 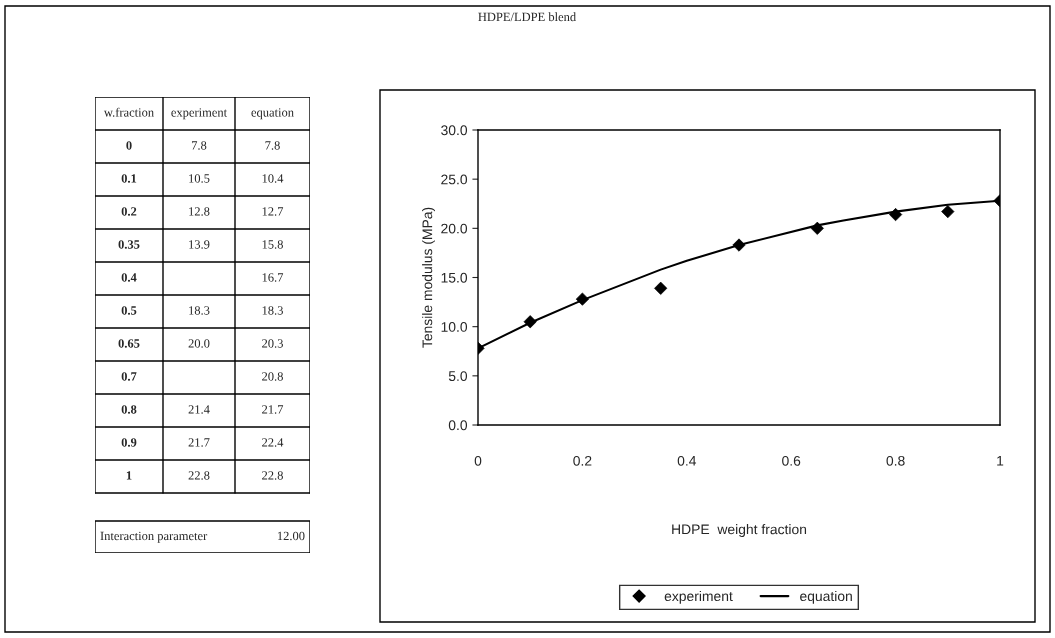 I want to click on data-label: 21.4, so click(x=199, y=409).